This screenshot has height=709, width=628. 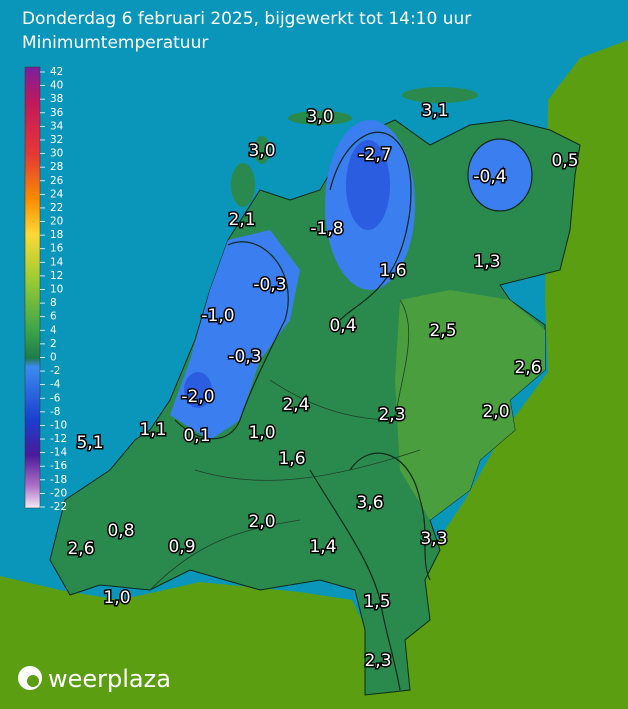 What do you see at coordinates (55, 385) in the screenshot?
I see `legend-label: -4` at bounding box center [55, 385].